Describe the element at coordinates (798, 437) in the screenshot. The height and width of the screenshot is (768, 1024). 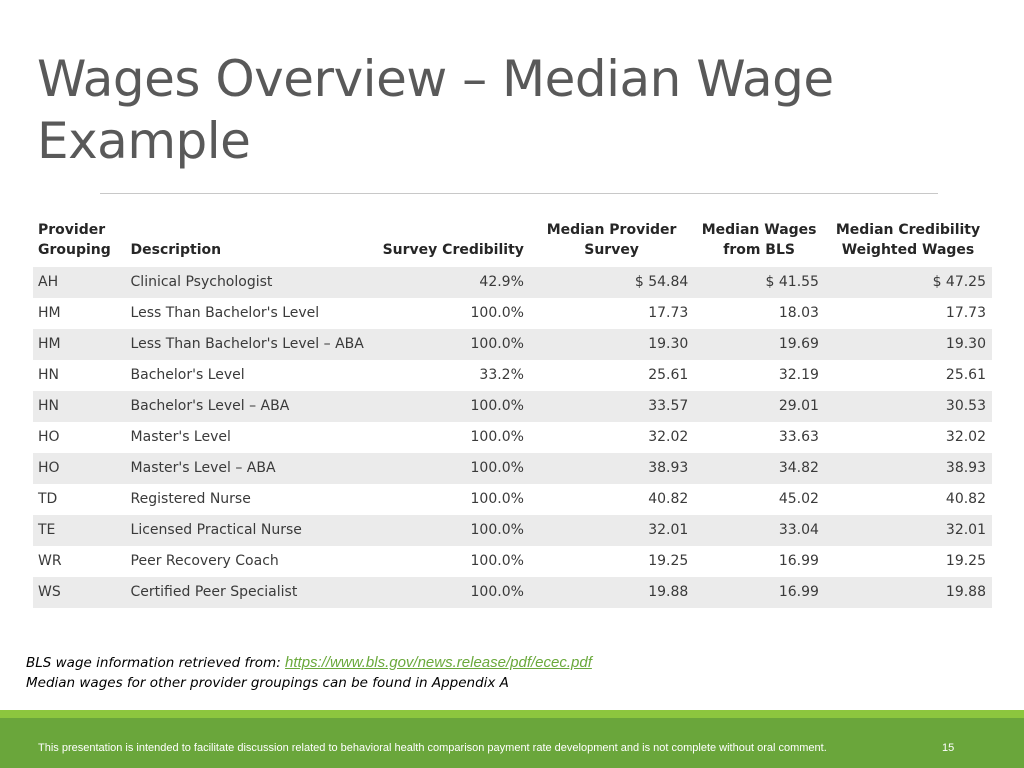
I see `median-bls-cell: 33.63` at that location.